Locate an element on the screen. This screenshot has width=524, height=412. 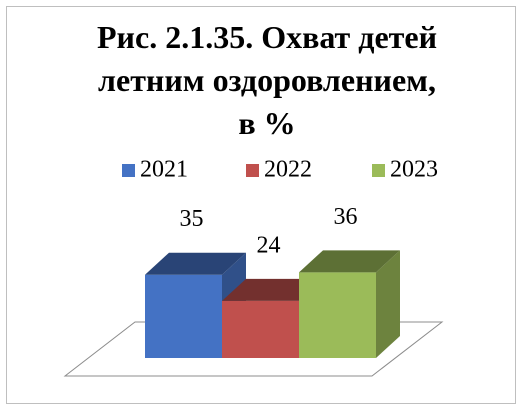
bar is located at coordinates (349, 304).